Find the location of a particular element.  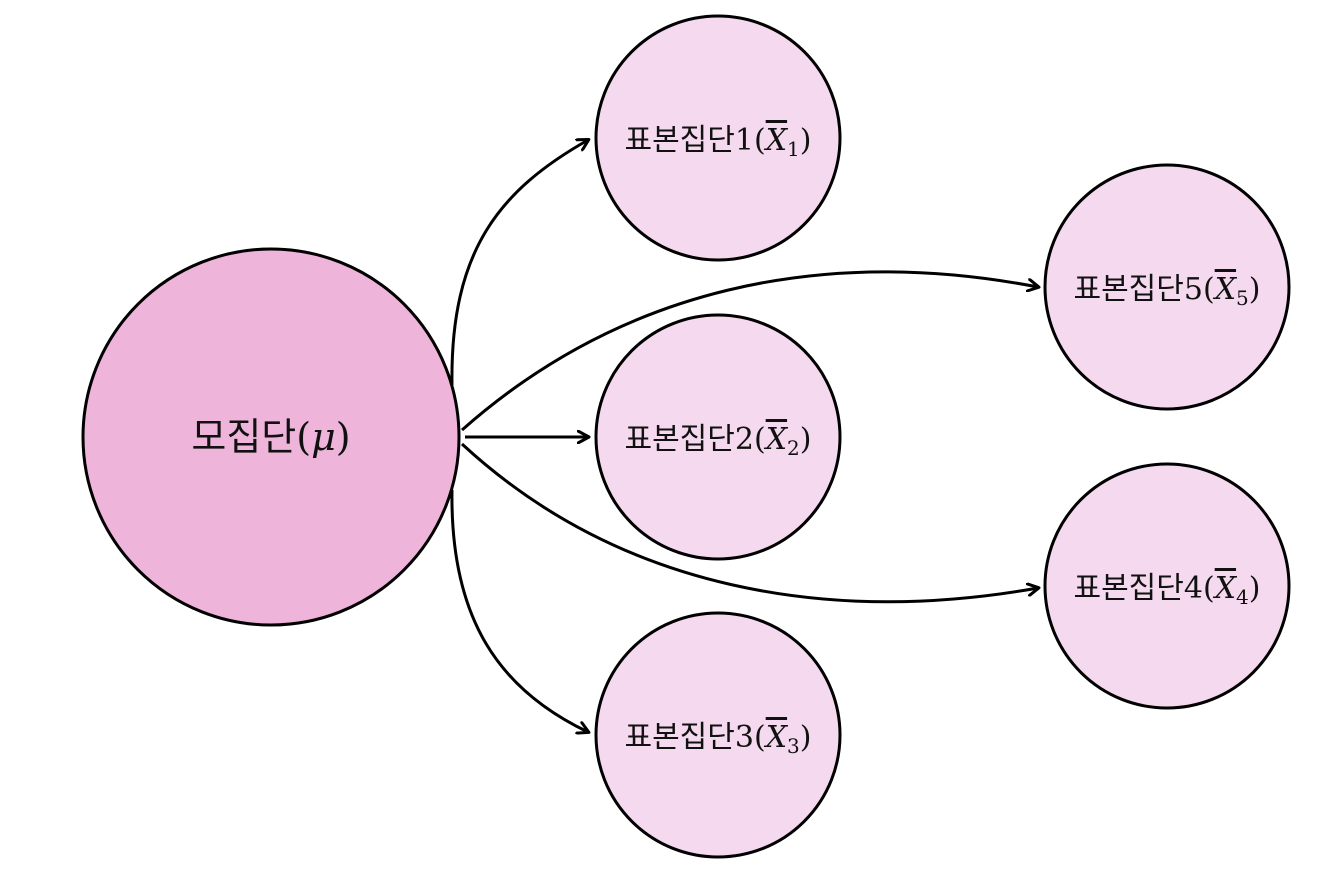

population-node: 모집단(μ) is located at coordinates (271, 437).